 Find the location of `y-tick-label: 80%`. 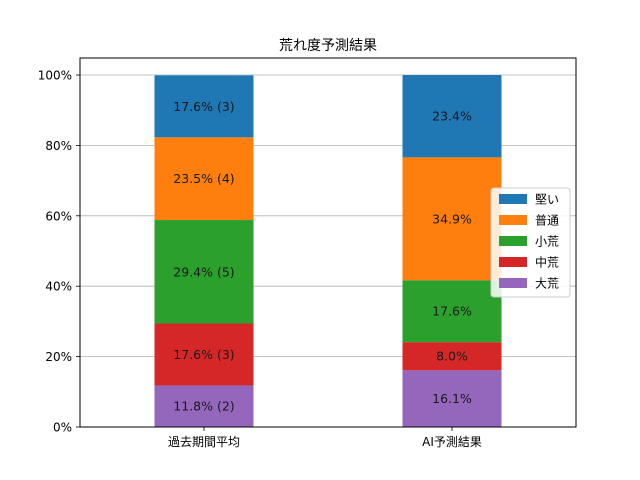

y-tick-label: 80% is located at coordinates (58, 146).